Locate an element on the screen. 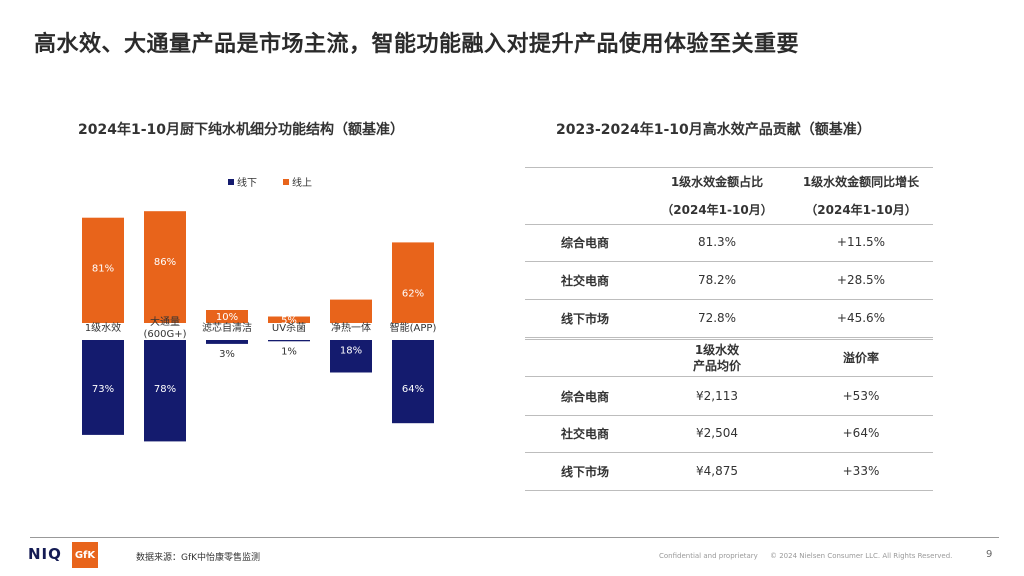 The height and width of the screenshot is (576, 1024). data-source: 数据来源：GfK中怡康零售监测 is located at coordinates (198, 558).